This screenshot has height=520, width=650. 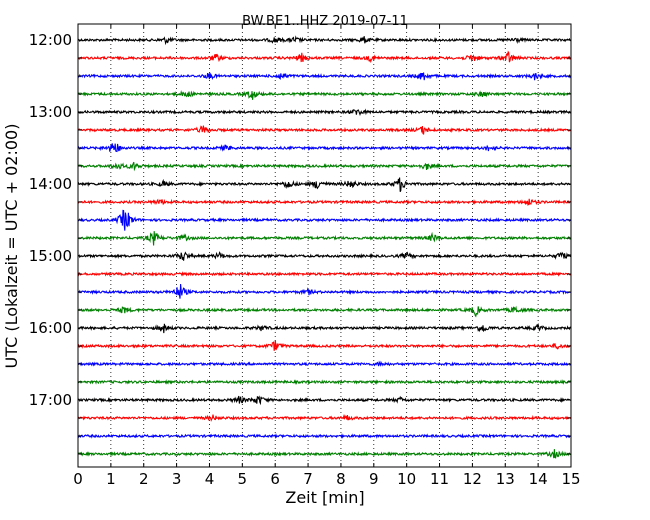 What do you see at coordinates (50, 40) in the screenshot?
I see `y-tick-label: 12:00` at bounding box center [50, 40].